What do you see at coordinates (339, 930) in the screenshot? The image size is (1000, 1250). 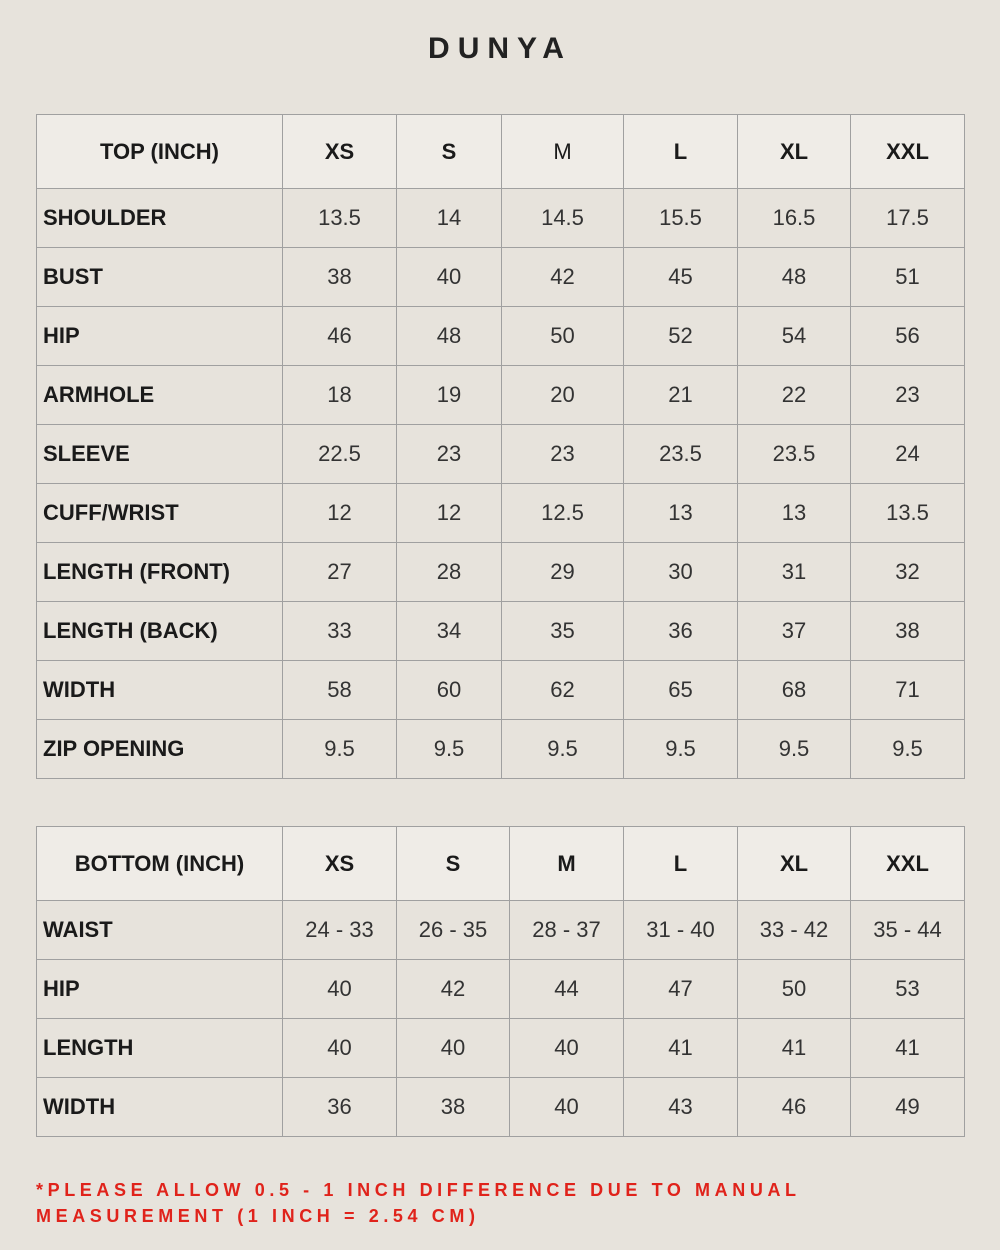 I see `value-cell: 24 - 33` at bounding box center [339, 930].